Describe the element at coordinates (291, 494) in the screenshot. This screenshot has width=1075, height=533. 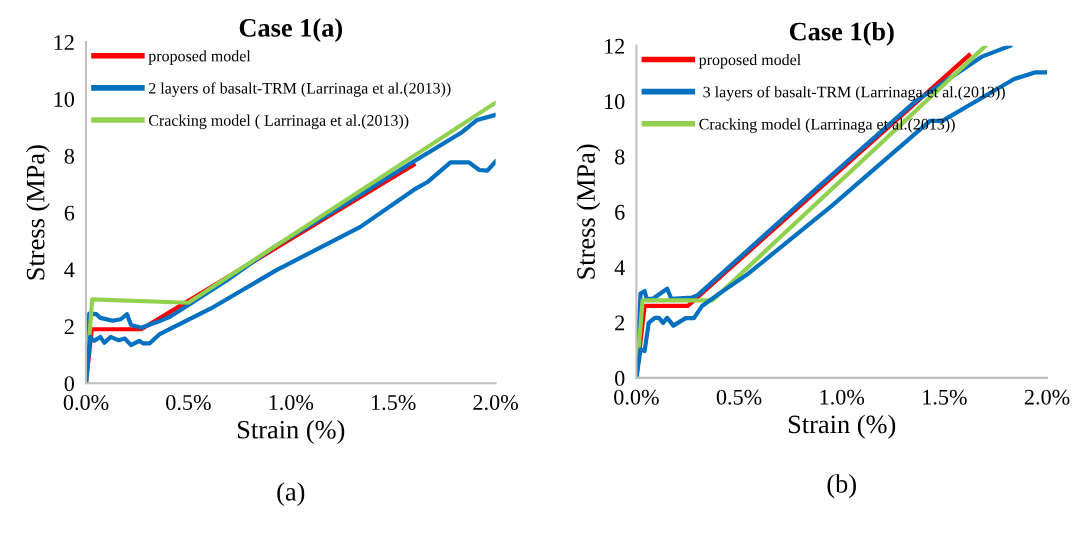
I see `text: (a)` at that location.